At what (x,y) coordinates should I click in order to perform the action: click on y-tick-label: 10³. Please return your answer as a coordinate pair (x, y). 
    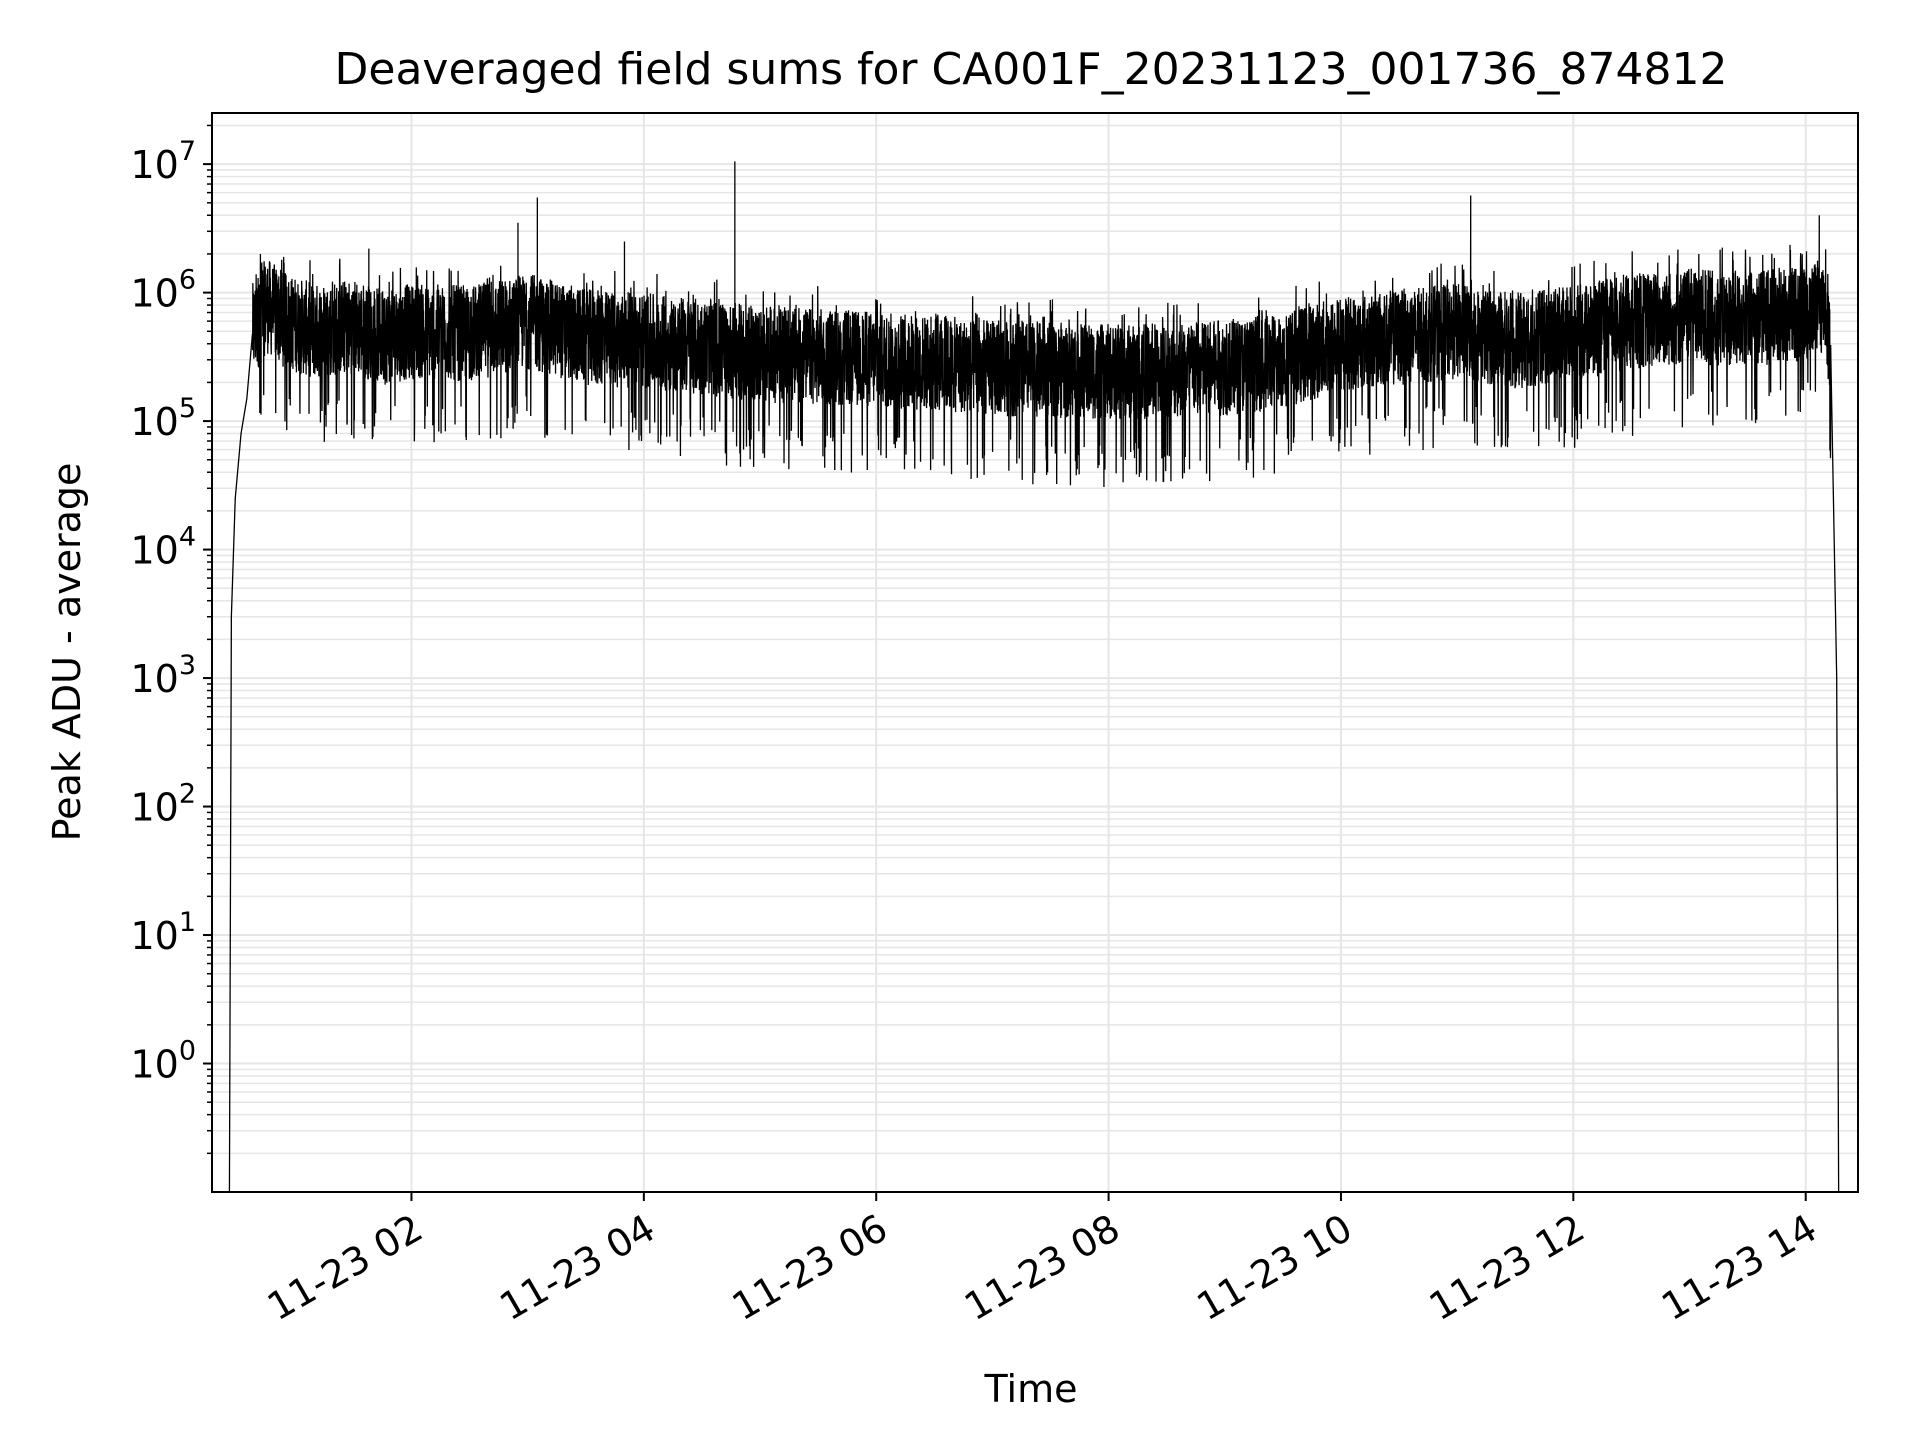
    Looking at the image, I should click on (163, 675).